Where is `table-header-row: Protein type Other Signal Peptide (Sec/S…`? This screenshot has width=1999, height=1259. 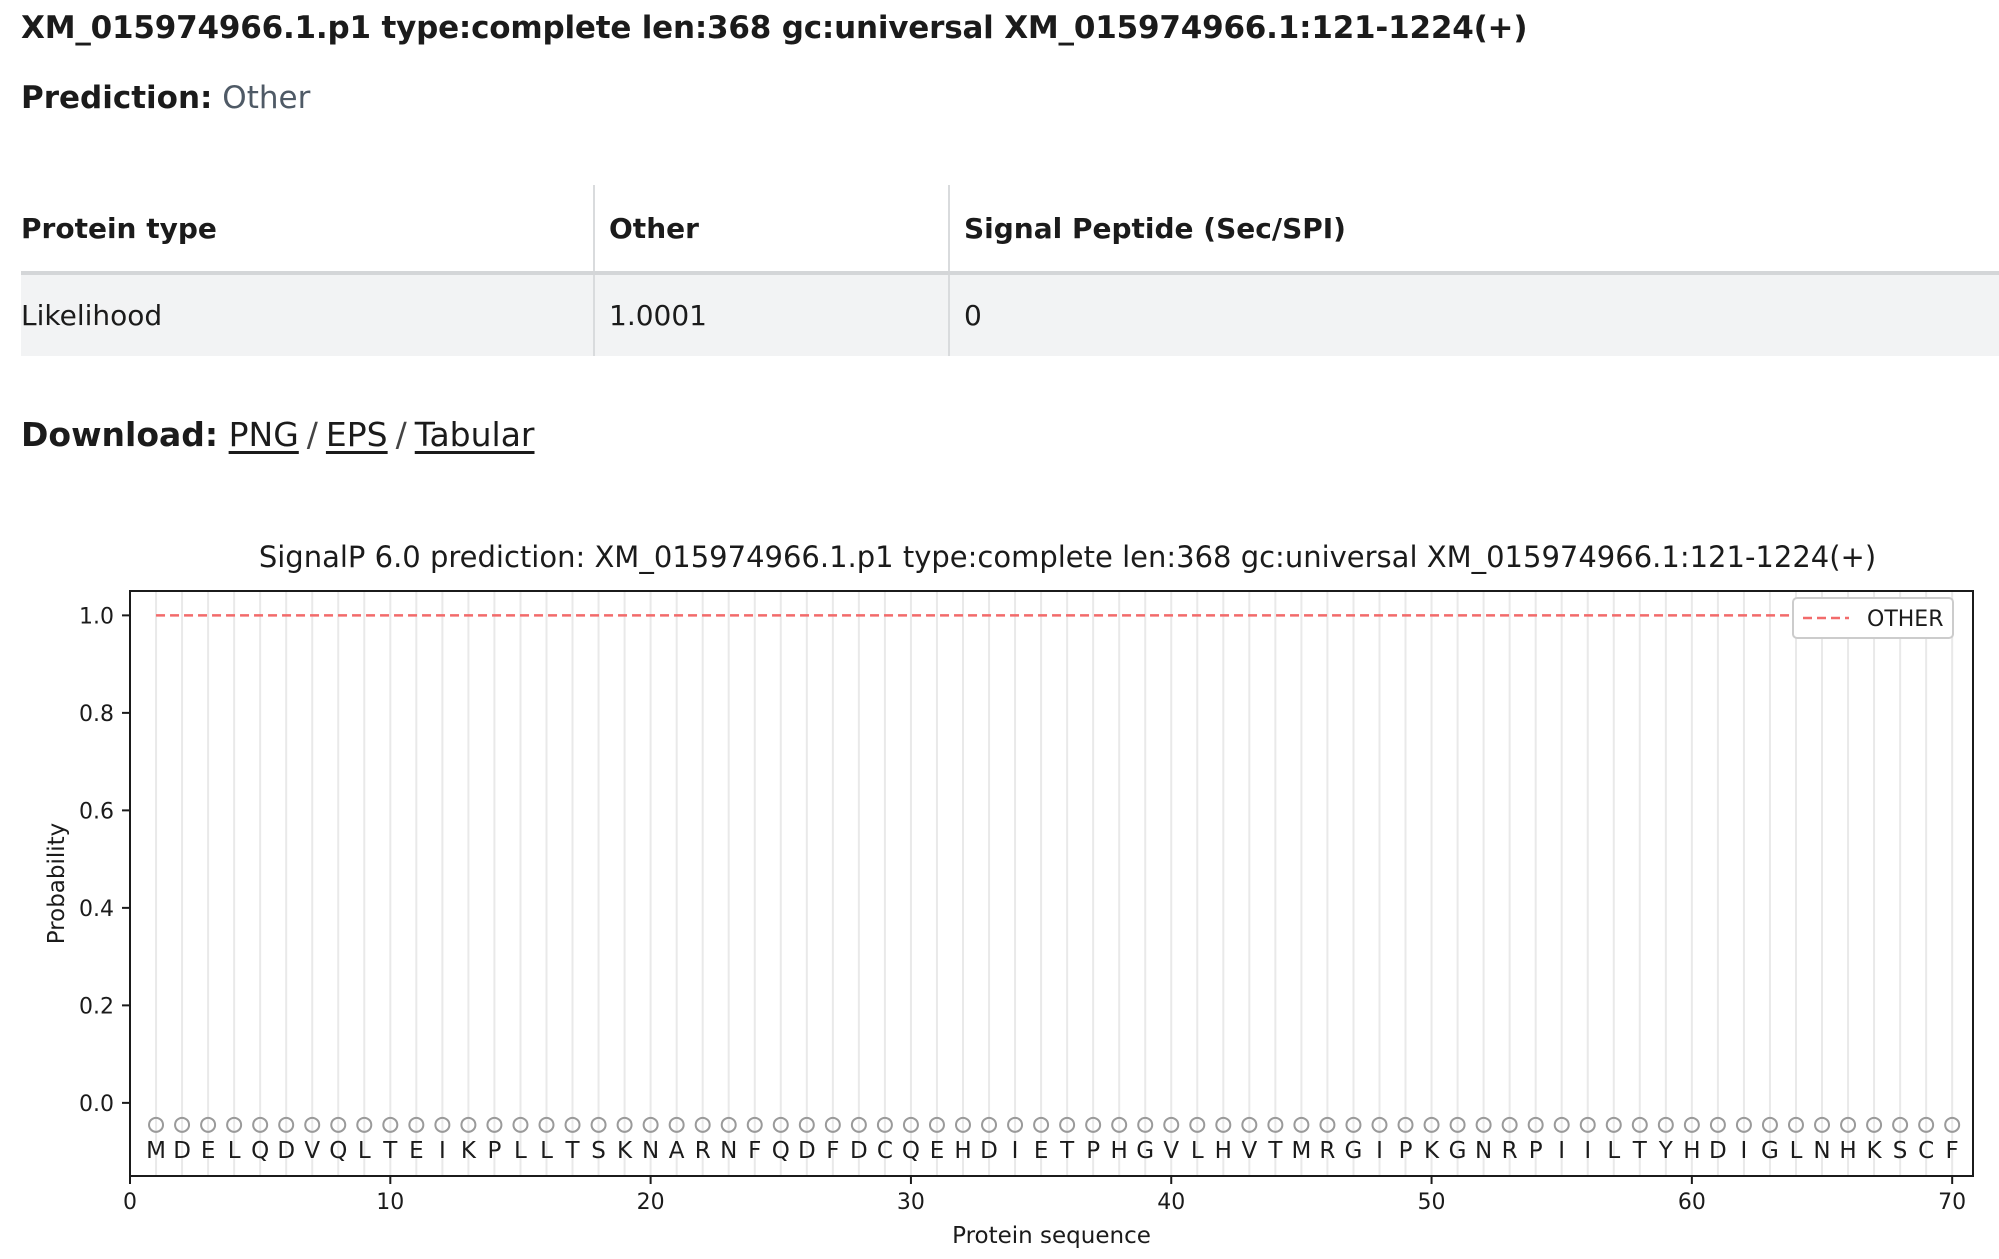 table-header-row: Protein type Other Signal Peptide (Sec/S… is located at coordinates (1010, 230).